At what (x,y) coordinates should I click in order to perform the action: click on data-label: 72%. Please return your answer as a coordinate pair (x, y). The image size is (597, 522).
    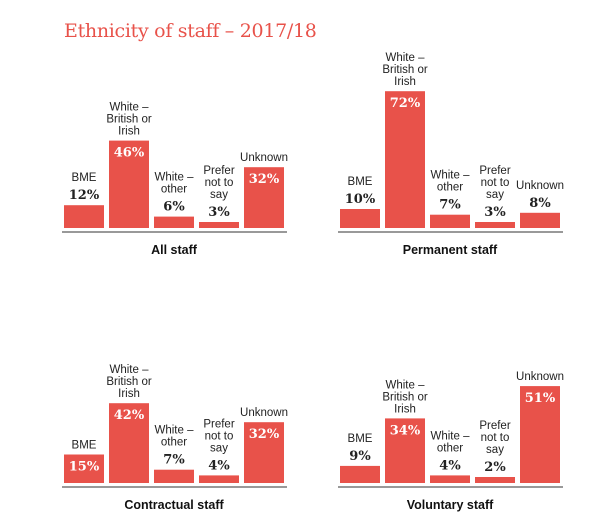
    Looking at the image, I should click on (405, 103).